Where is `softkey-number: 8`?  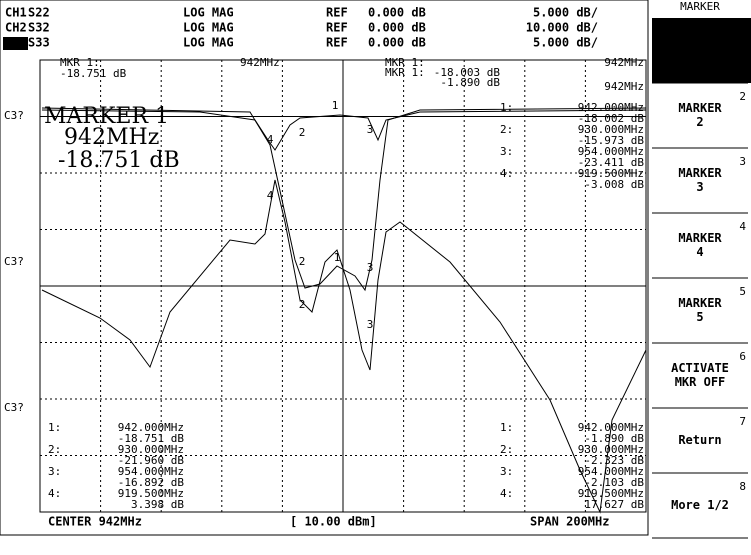
softkey-number: 8 is located at coordinates (742, 486).